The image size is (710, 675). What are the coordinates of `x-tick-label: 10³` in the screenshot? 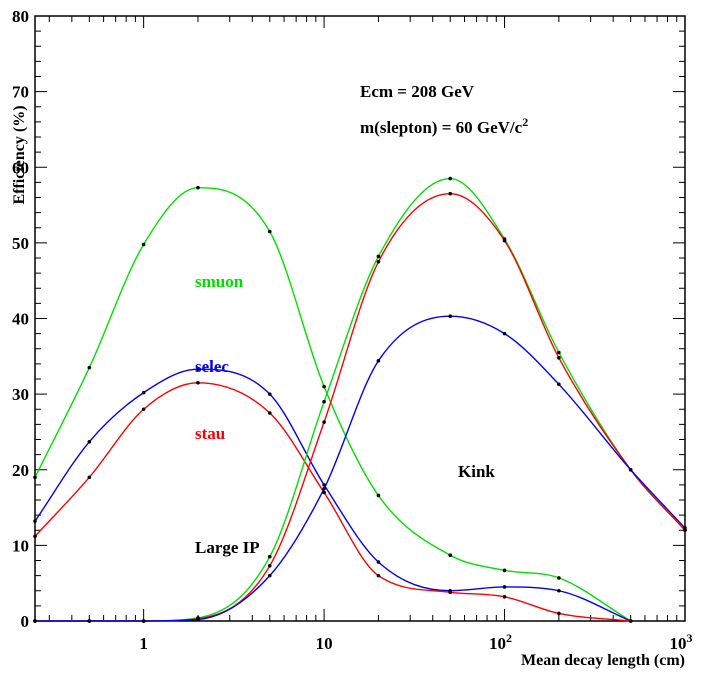 It's located at (681, 642).